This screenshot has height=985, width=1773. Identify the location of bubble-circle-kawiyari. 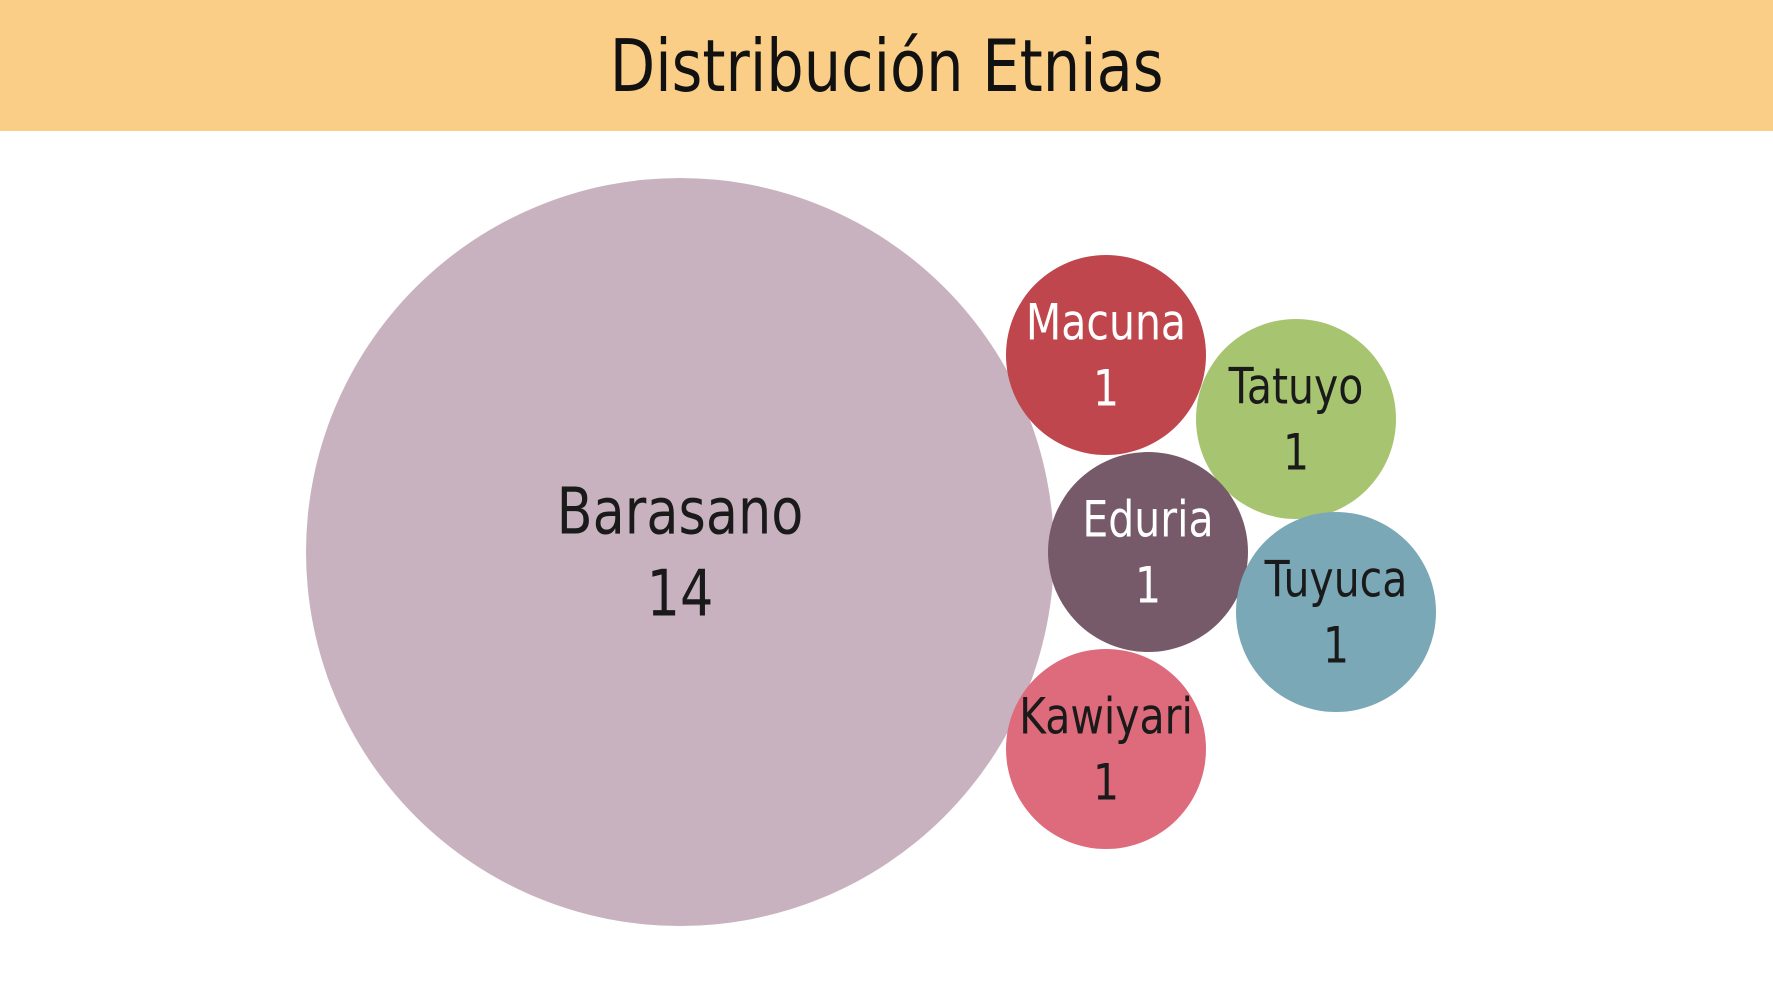
(1106, 749).